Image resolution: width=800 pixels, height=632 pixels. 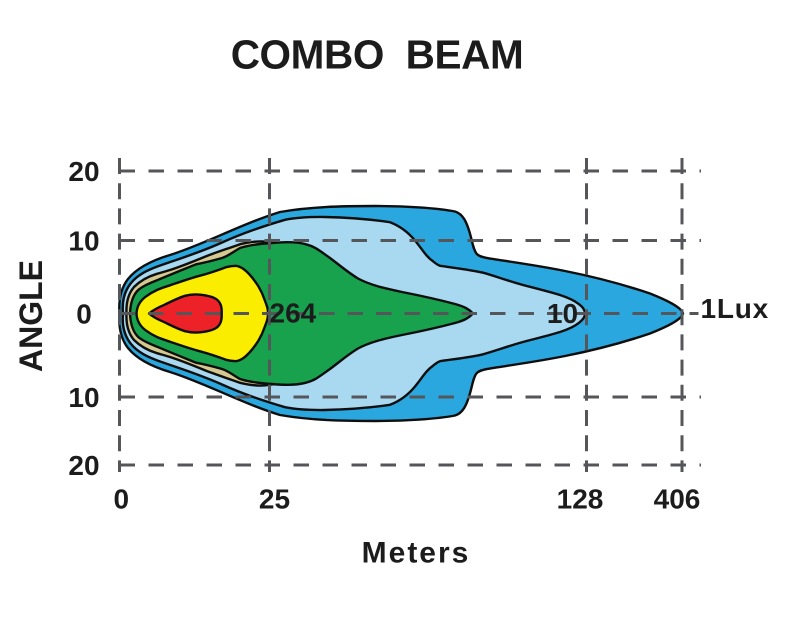 I want to click on svg-text: 128, so click(x=580, y=499).